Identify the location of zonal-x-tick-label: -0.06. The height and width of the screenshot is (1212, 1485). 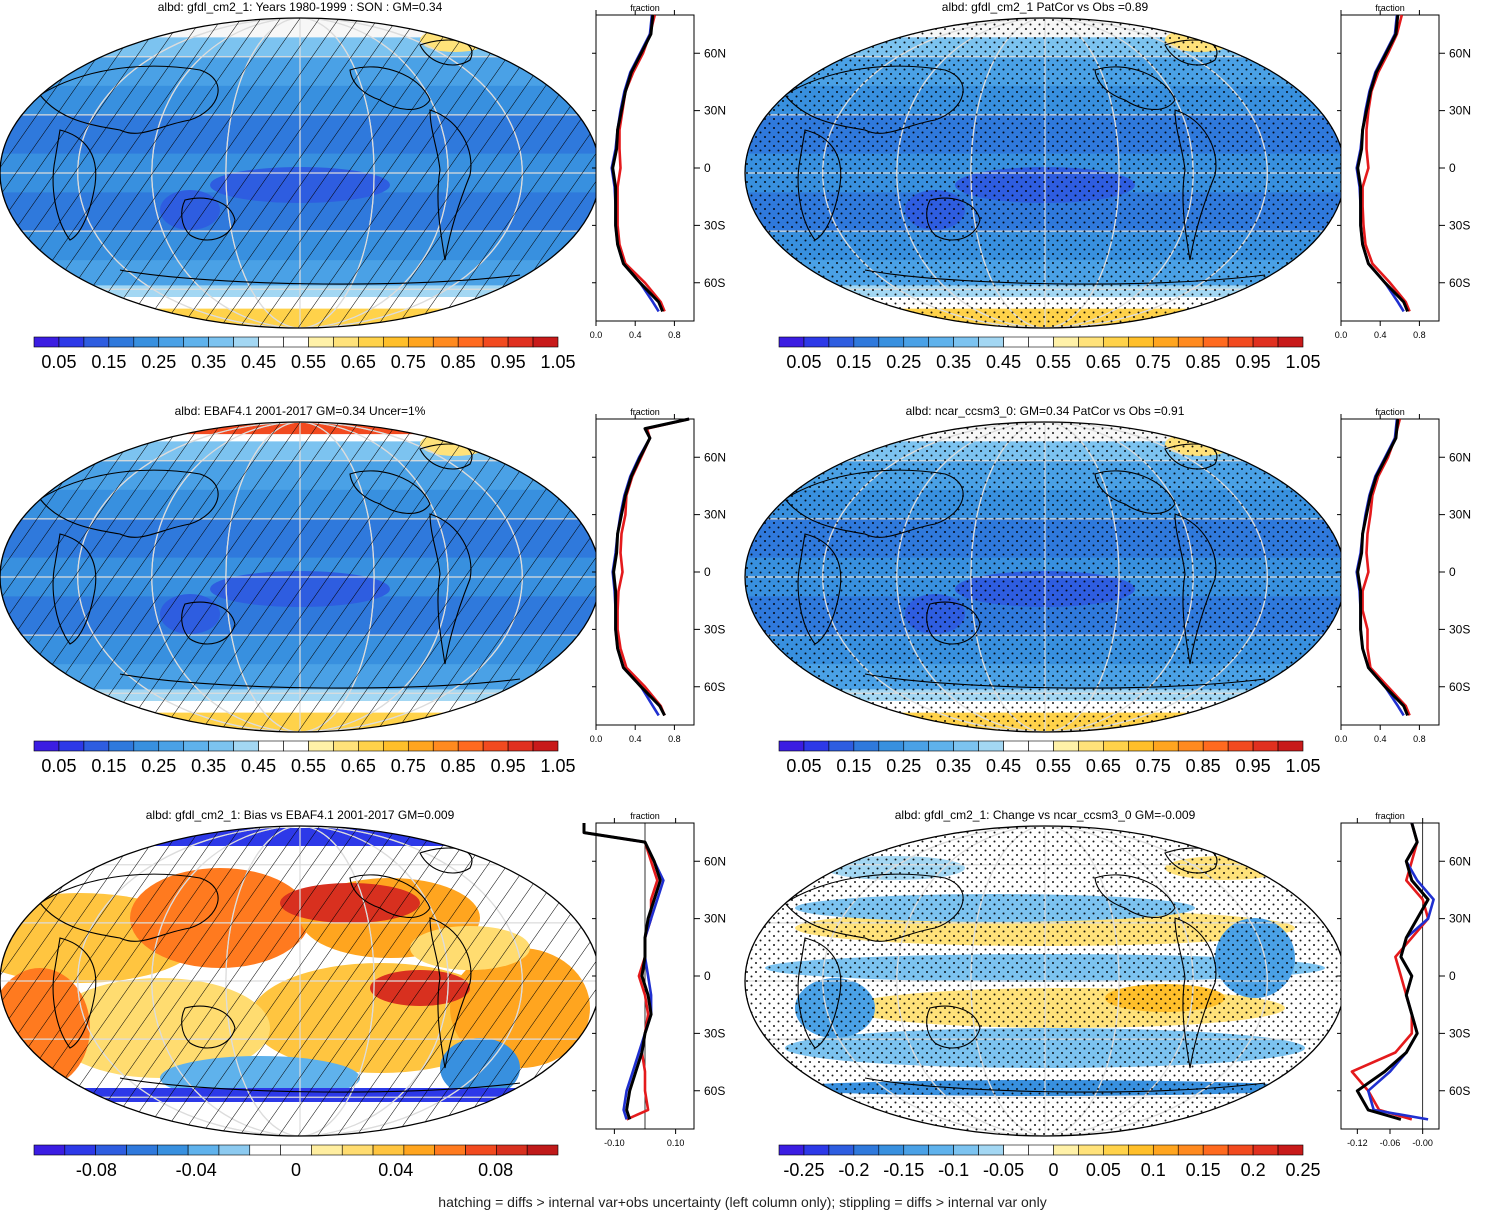
(1390, 1143).